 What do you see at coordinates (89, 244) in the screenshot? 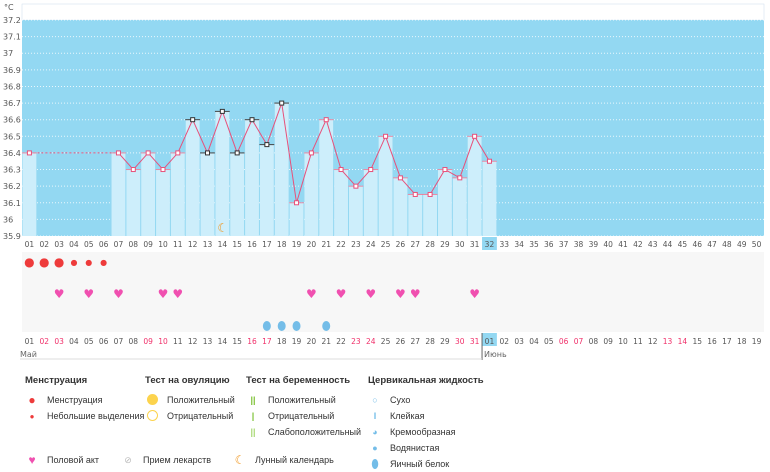
I see `cycle-day-label: 05` at bounding box center [89, 244].